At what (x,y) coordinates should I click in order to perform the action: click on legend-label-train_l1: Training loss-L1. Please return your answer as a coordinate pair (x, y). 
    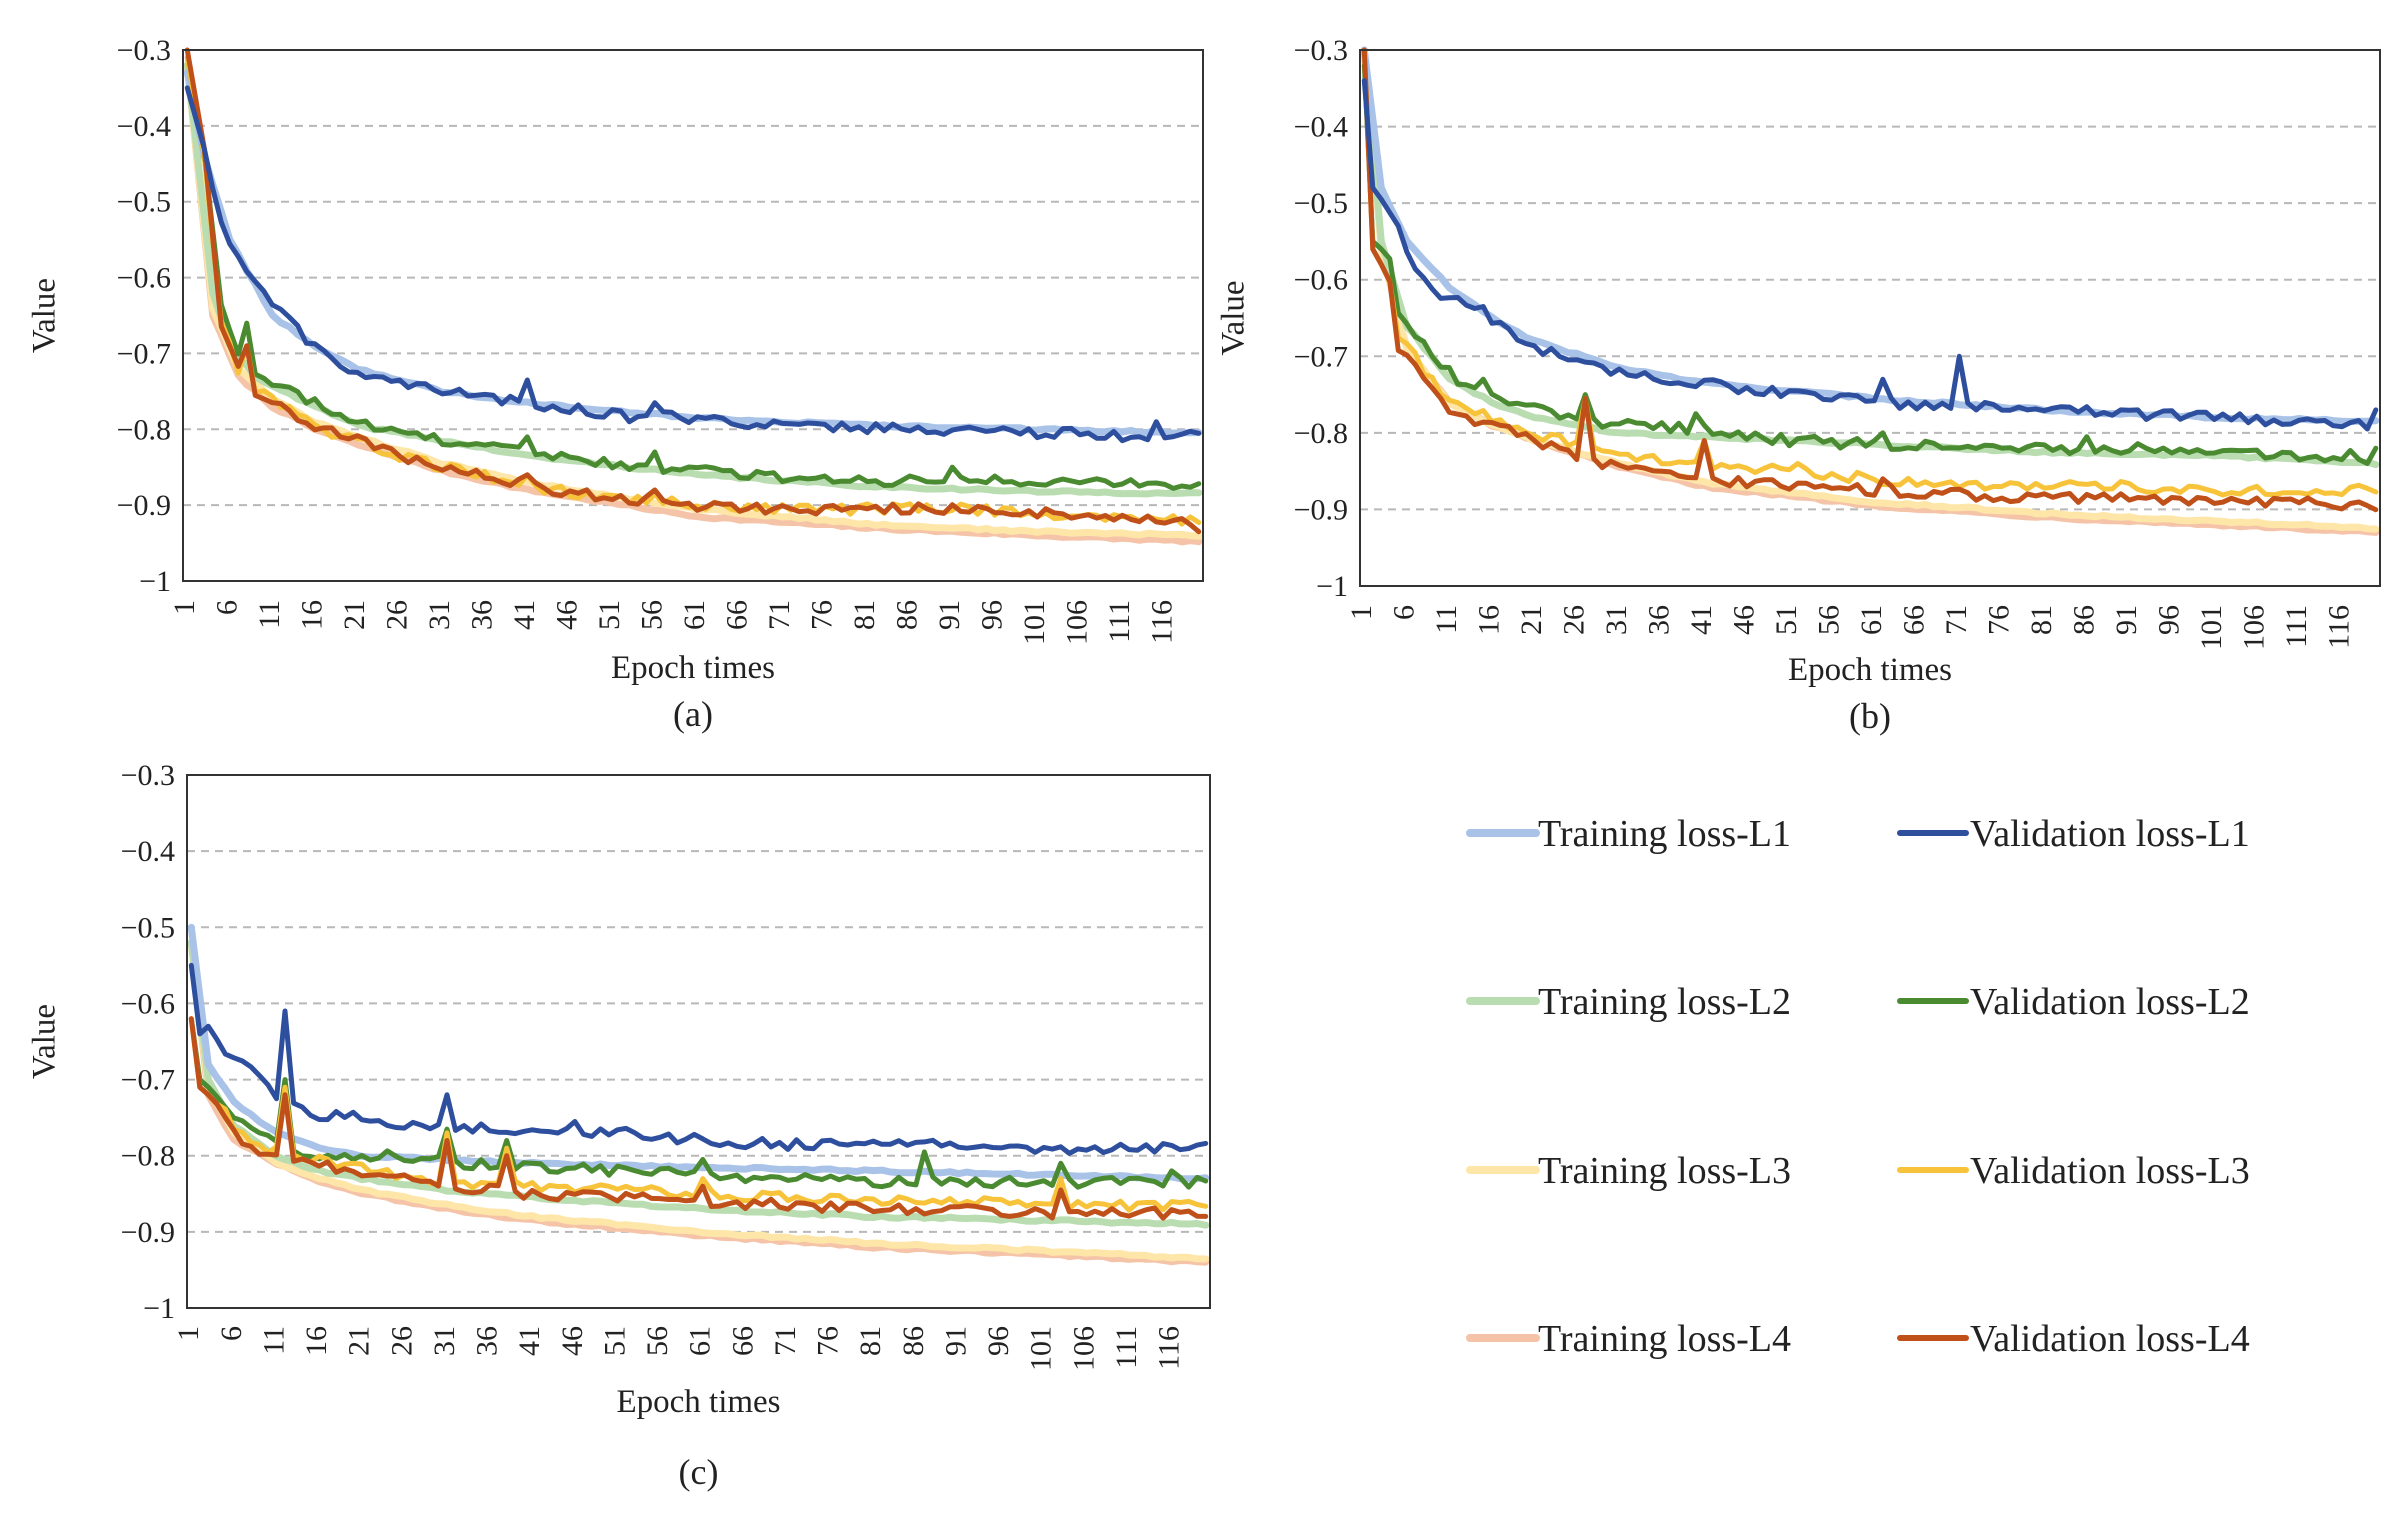
    Looking at the image, I should click on (1664, 834).